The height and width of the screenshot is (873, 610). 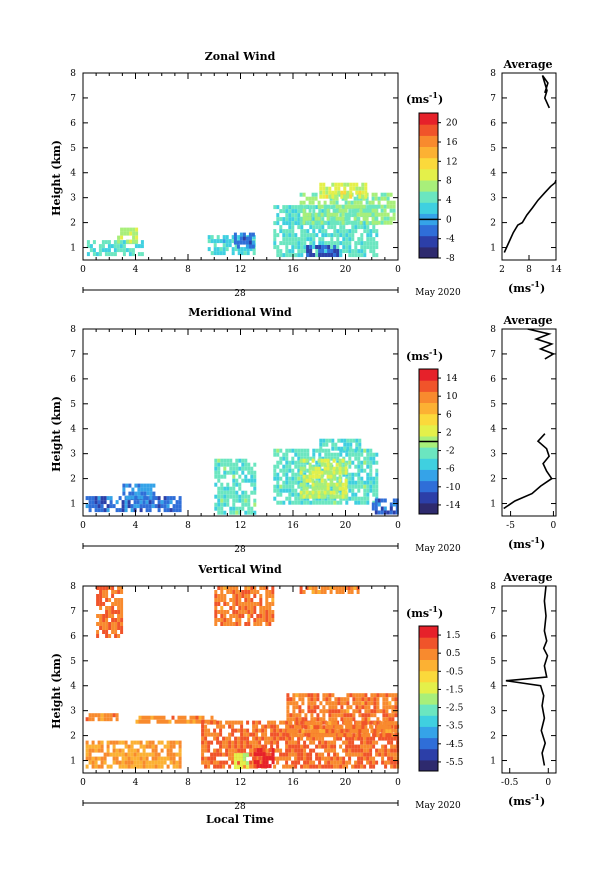 I want to click on colorbar-swatch, so click(x=428, y=430).